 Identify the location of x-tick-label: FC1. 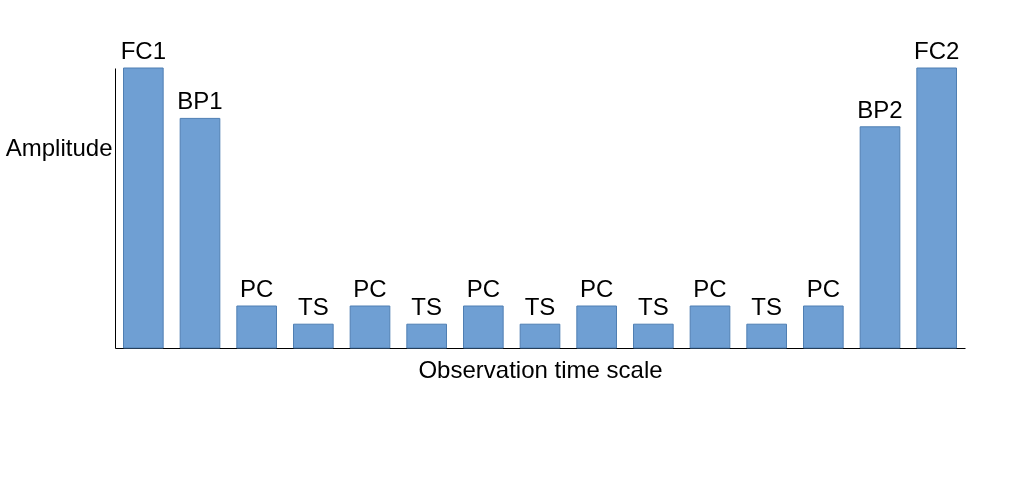
(143, 50).